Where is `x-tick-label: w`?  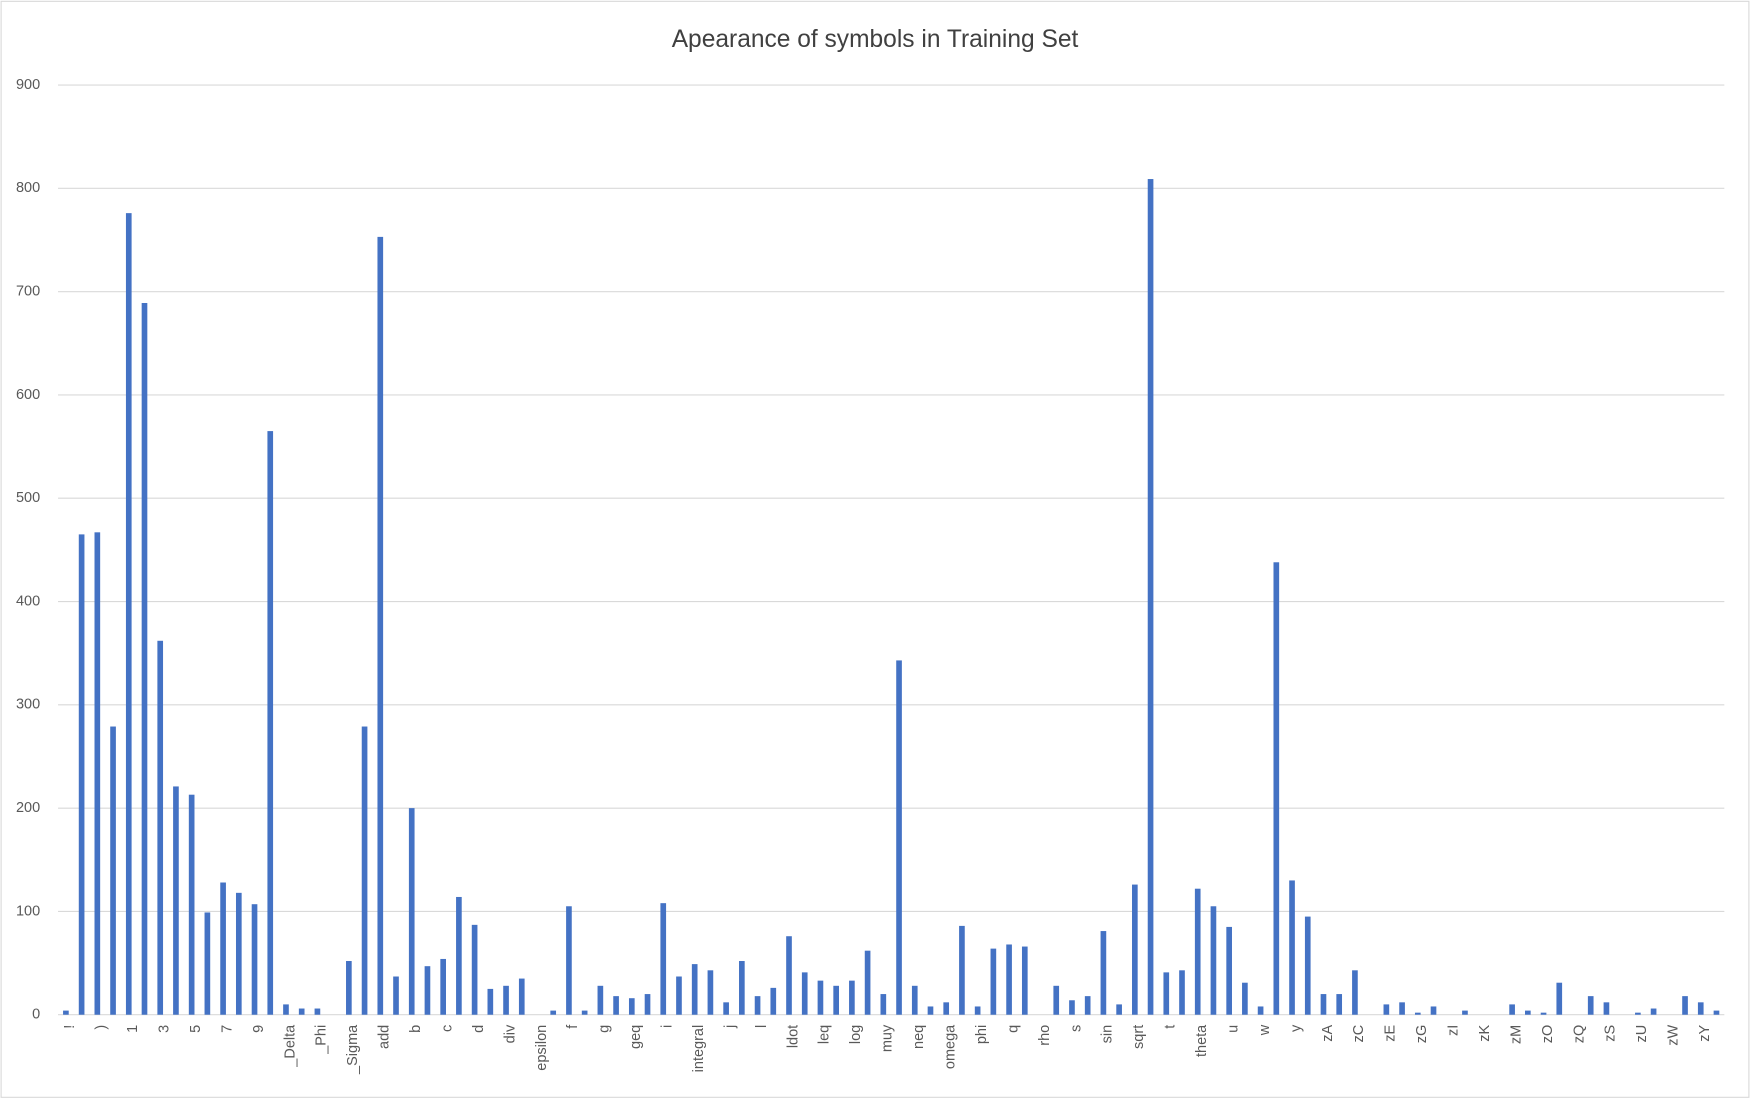 x-tick-label: w is located at coordinates (1265, 1030).